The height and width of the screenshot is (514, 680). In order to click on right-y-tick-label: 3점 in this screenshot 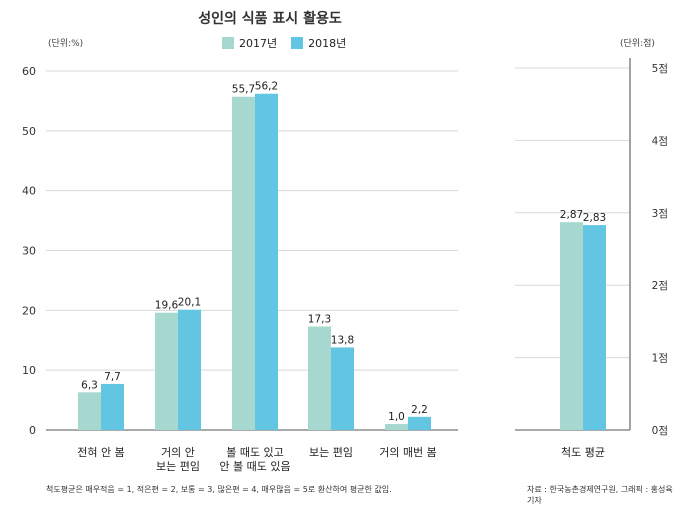, I will do `click(660, 214)`.